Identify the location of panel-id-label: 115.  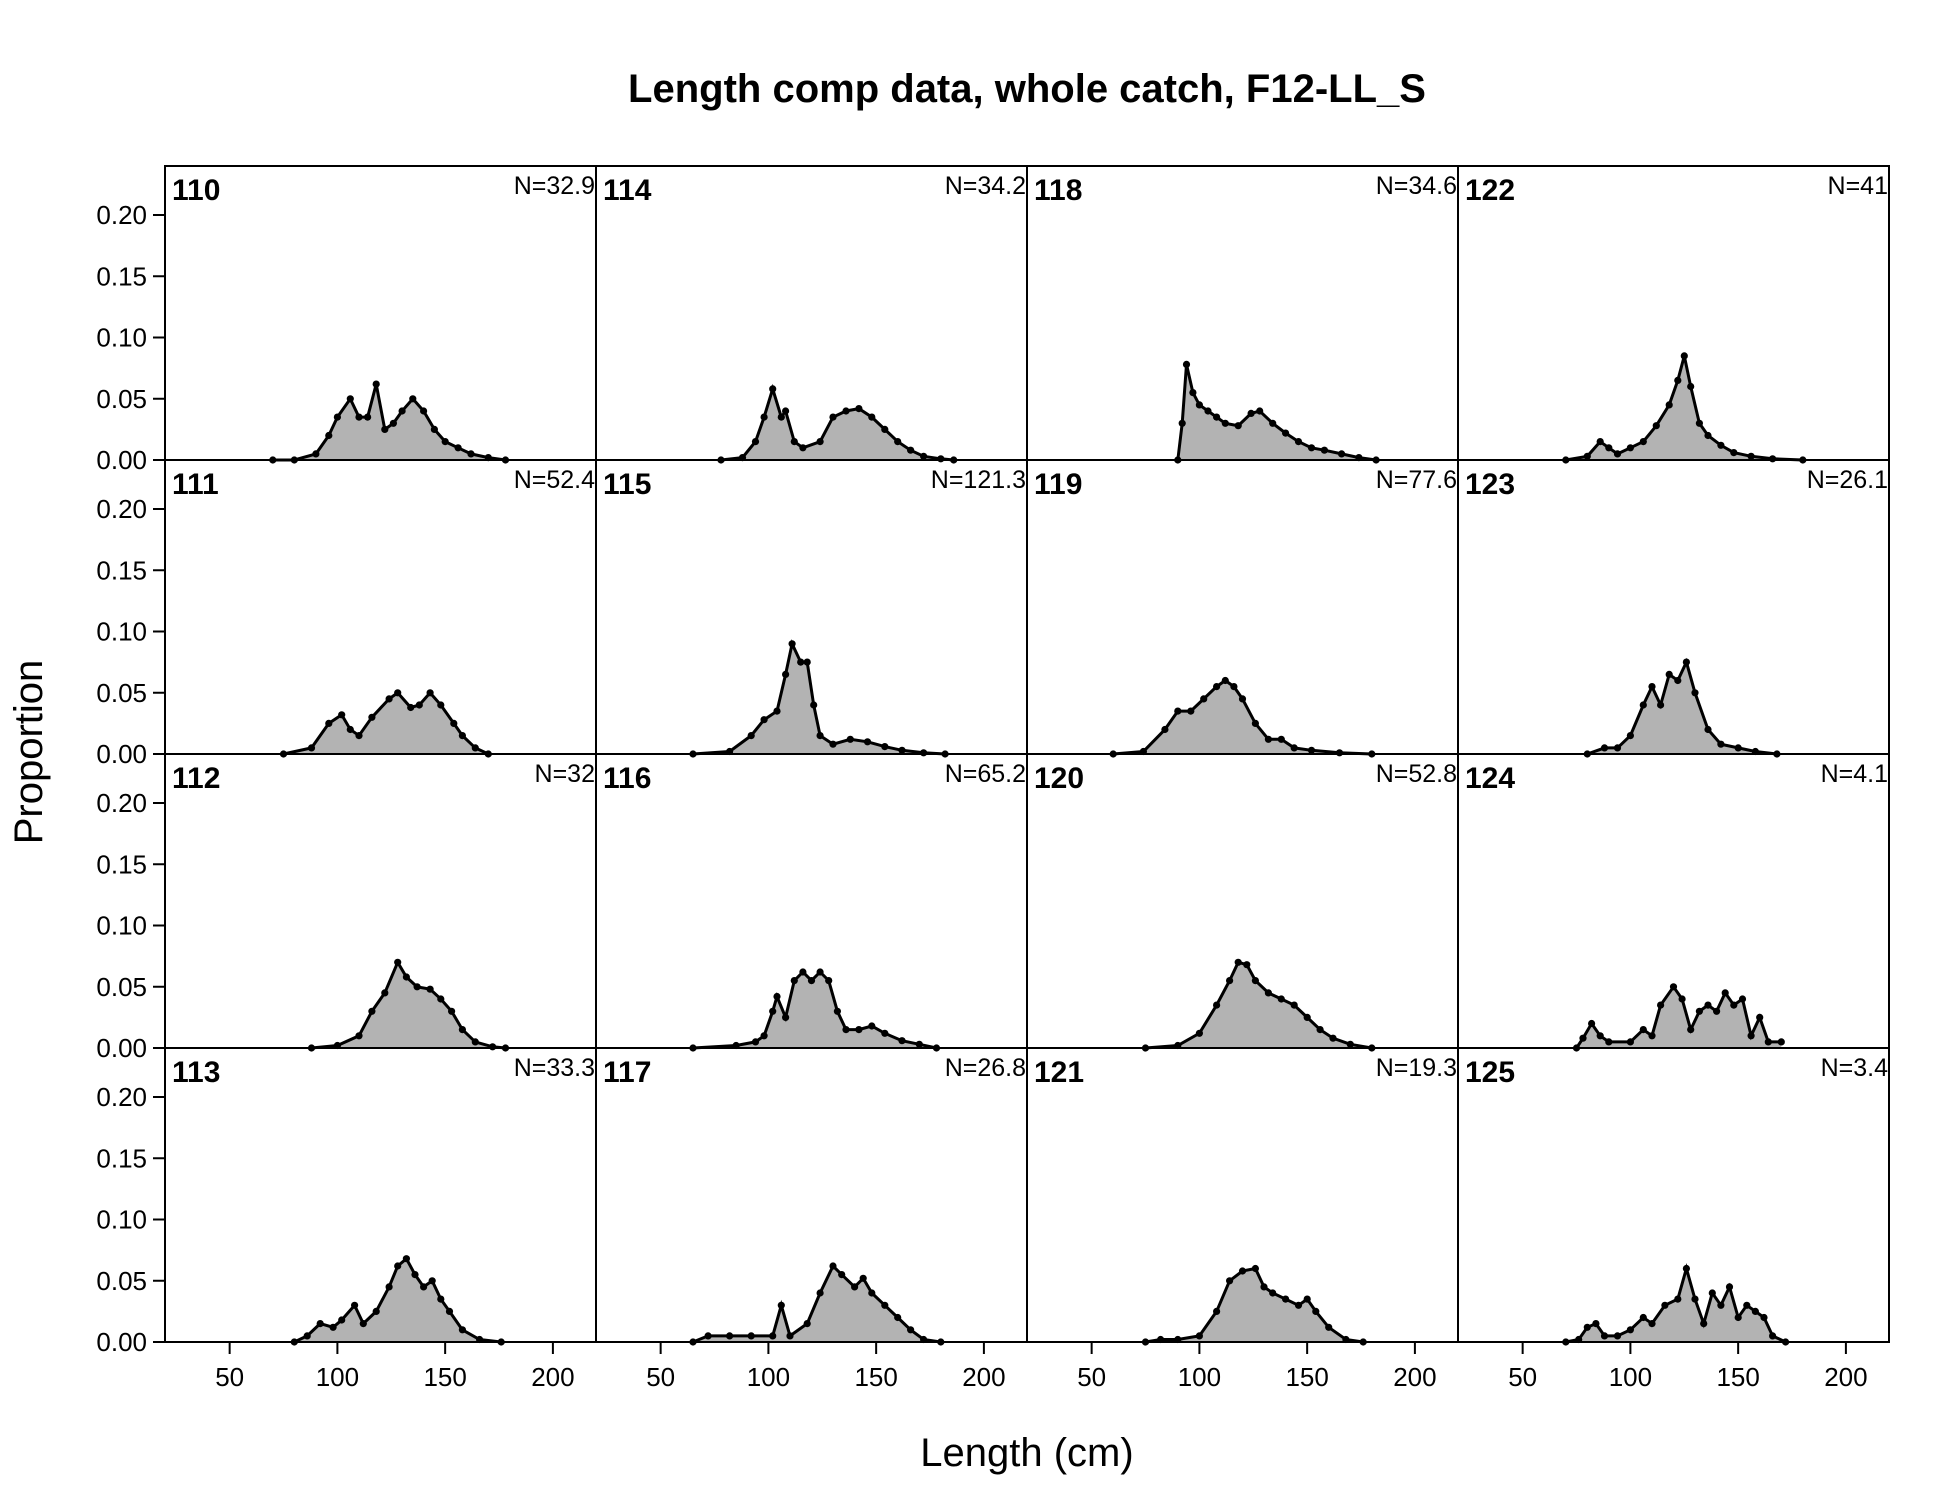
(627, 484).